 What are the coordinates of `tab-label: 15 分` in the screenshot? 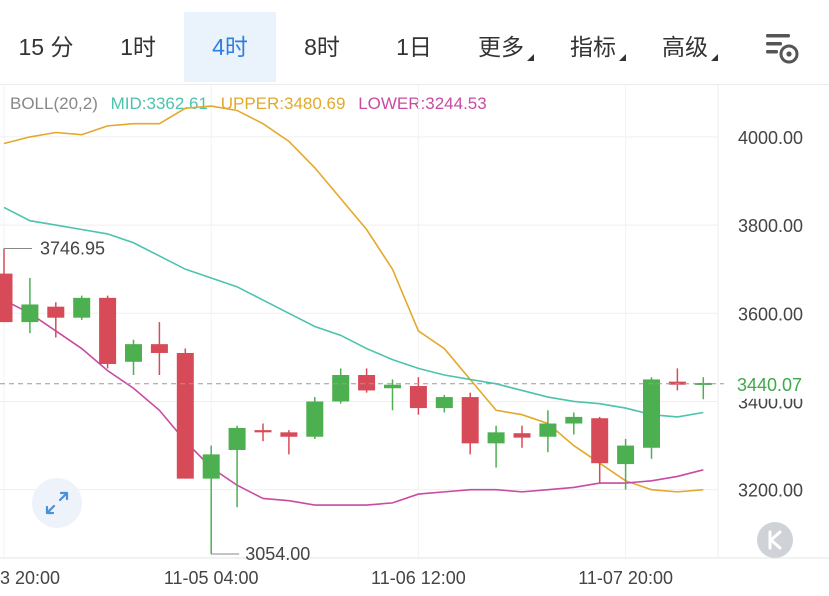 It's located at (46, 47).